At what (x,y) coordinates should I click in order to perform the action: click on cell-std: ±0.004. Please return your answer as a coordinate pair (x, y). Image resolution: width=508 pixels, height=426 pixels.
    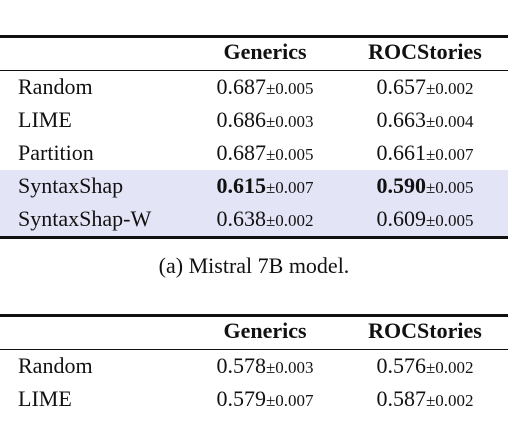
    Looking at the image, I should click on (449, 121).